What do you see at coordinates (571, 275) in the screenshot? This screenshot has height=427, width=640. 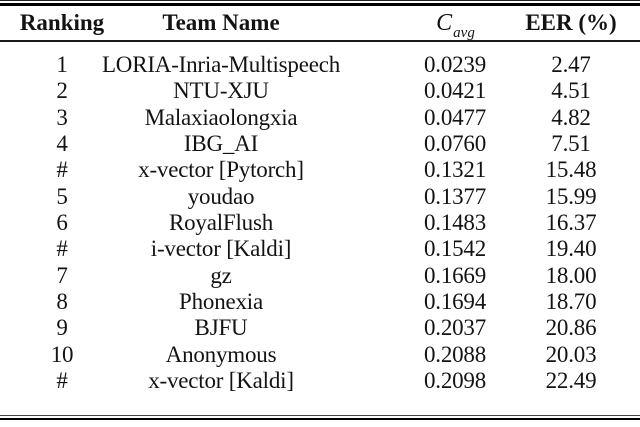 I see `eer-cell: 18.00` at bounding box center [571, 275].